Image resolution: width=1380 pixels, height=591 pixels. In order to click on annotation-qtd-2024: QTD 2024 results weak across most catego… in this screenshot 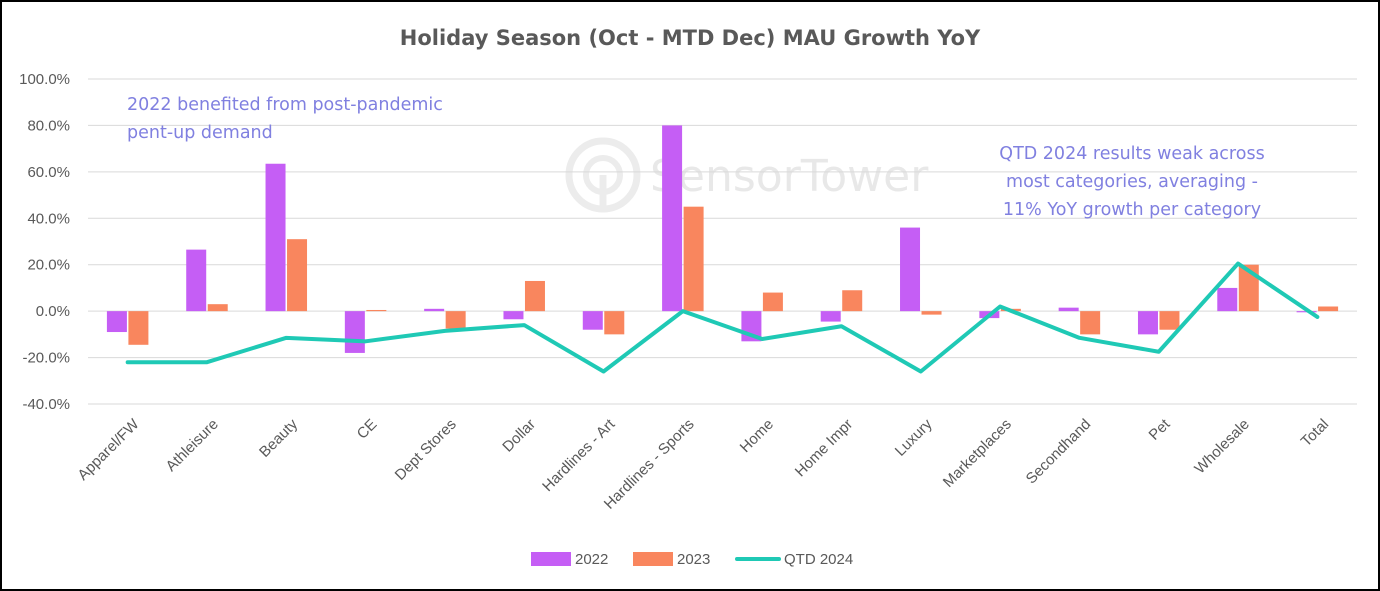, I will do `click(1131, 182)`.